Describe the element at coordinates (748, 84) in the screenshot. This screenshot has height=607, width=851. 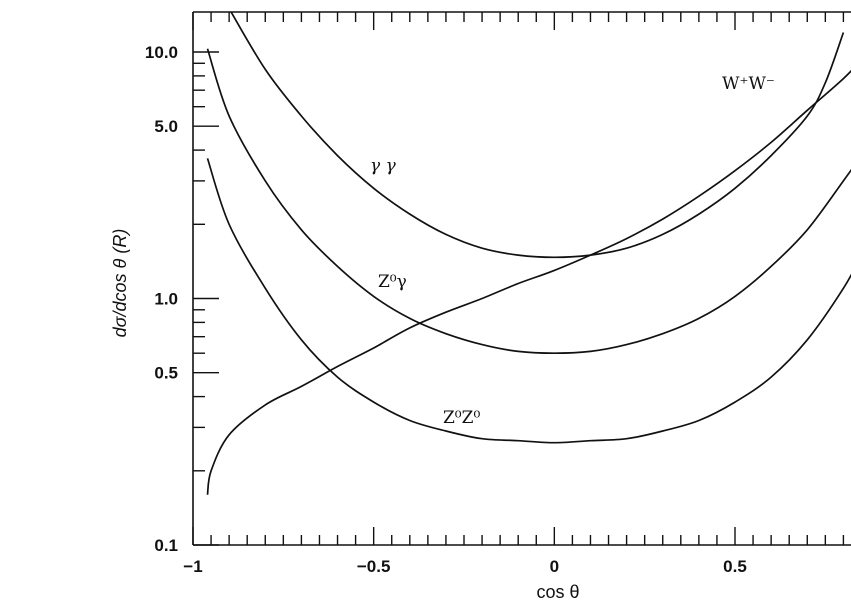
I see `label-ww: W⁺W⁻` at that location.